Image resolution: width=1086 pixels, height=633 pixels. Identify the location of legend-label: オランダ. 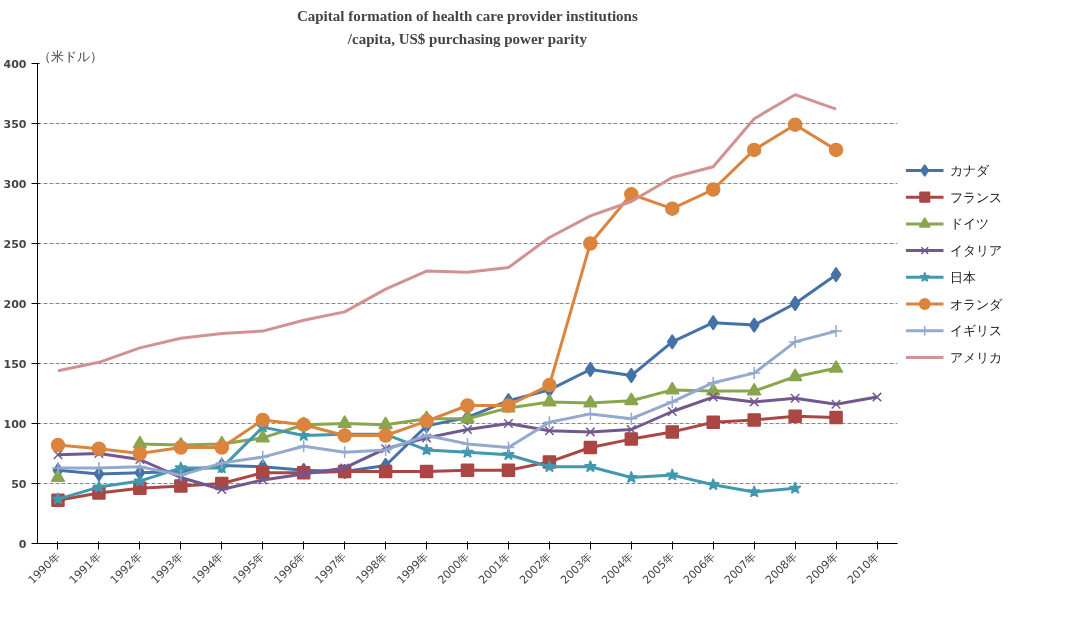
(976, 304).